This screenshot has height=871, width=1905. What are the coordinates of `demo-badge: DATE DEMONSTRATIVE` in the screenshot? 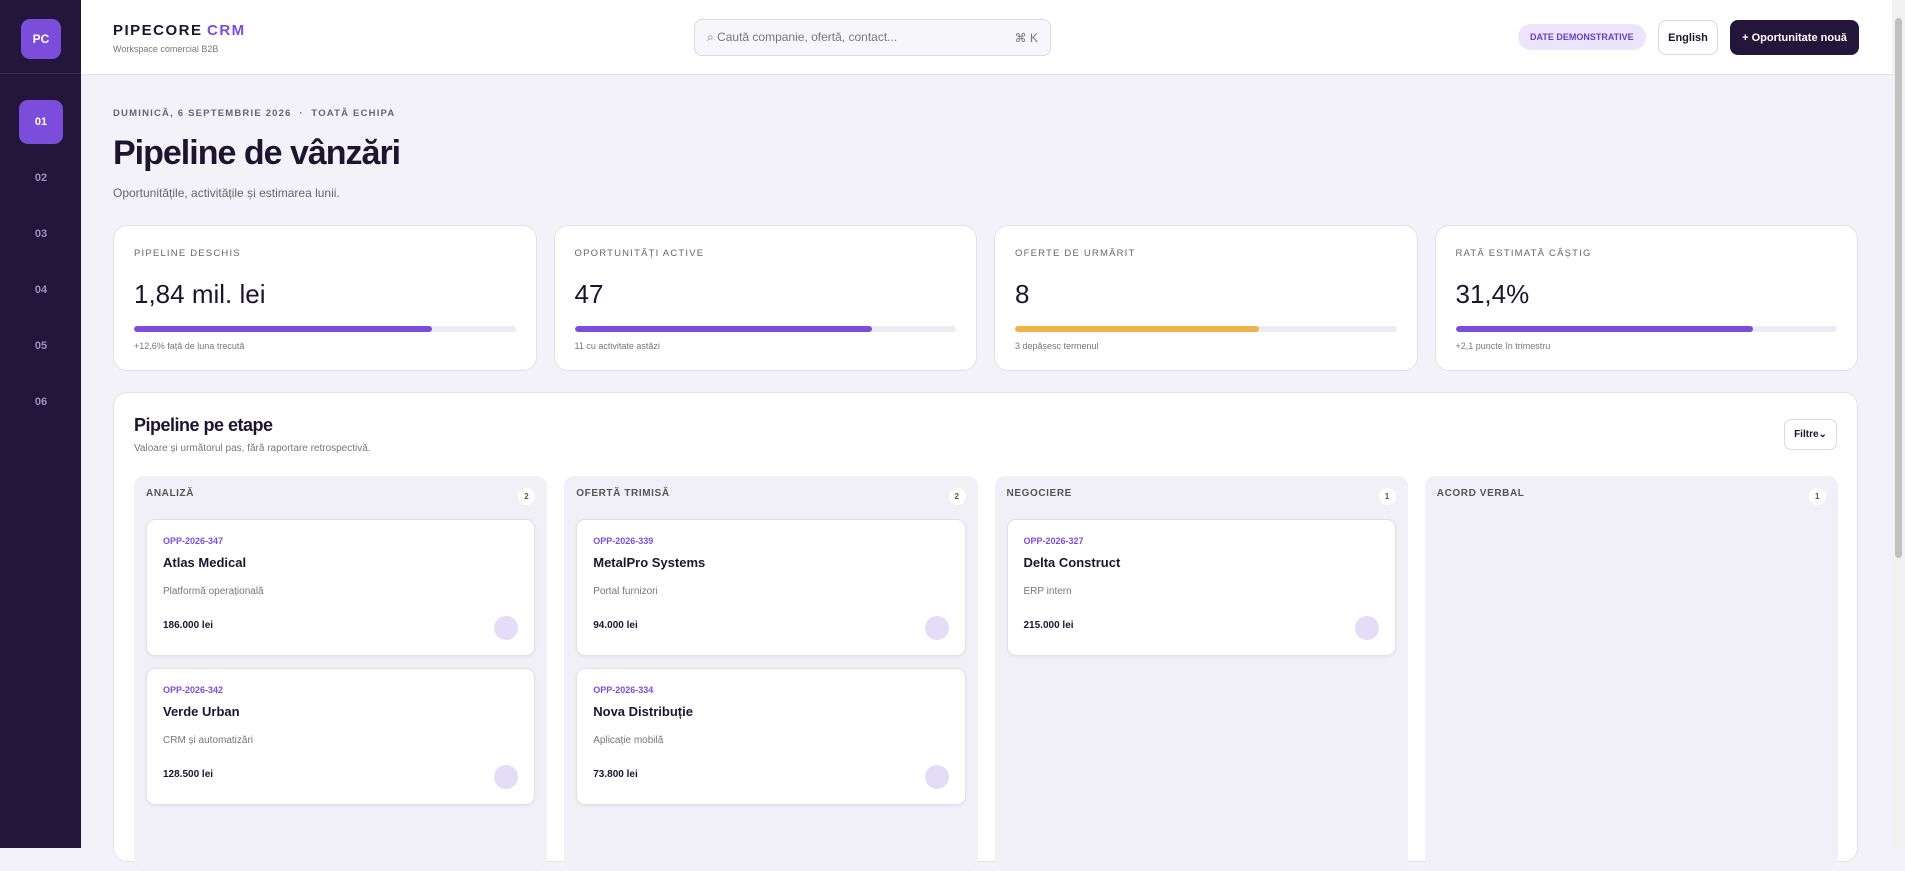 It's located at (1582, 37).